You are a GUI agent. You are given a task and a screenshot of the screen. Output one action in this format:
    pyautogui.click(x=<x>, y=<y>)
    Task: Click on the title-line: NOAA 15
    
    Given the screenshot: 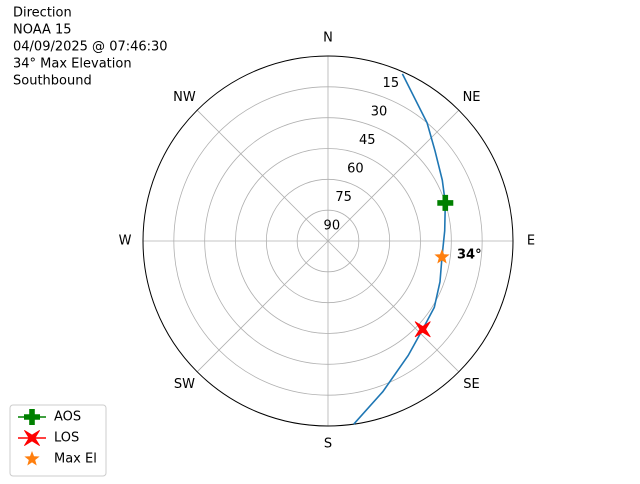 What is the action you would take?
    pyautogui.click(x=42, y=30)
    